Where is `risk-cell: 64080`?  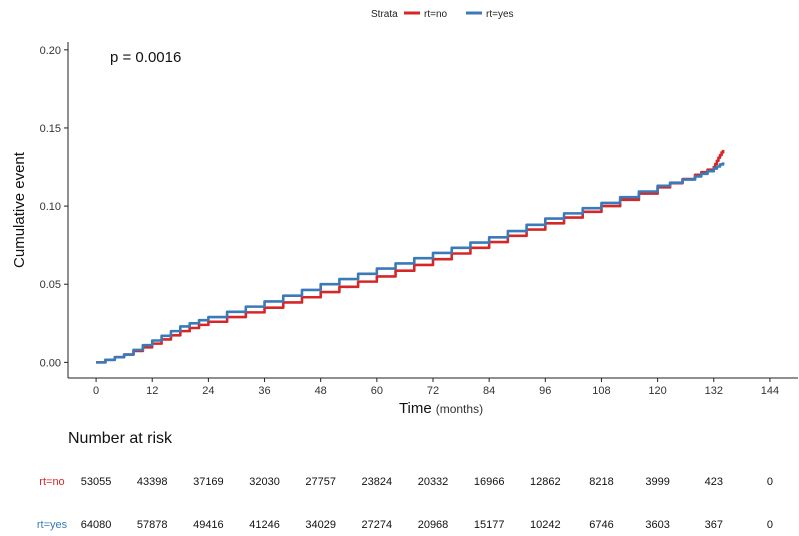
risk-cell: 64080 is located at coordinates (96, 525).